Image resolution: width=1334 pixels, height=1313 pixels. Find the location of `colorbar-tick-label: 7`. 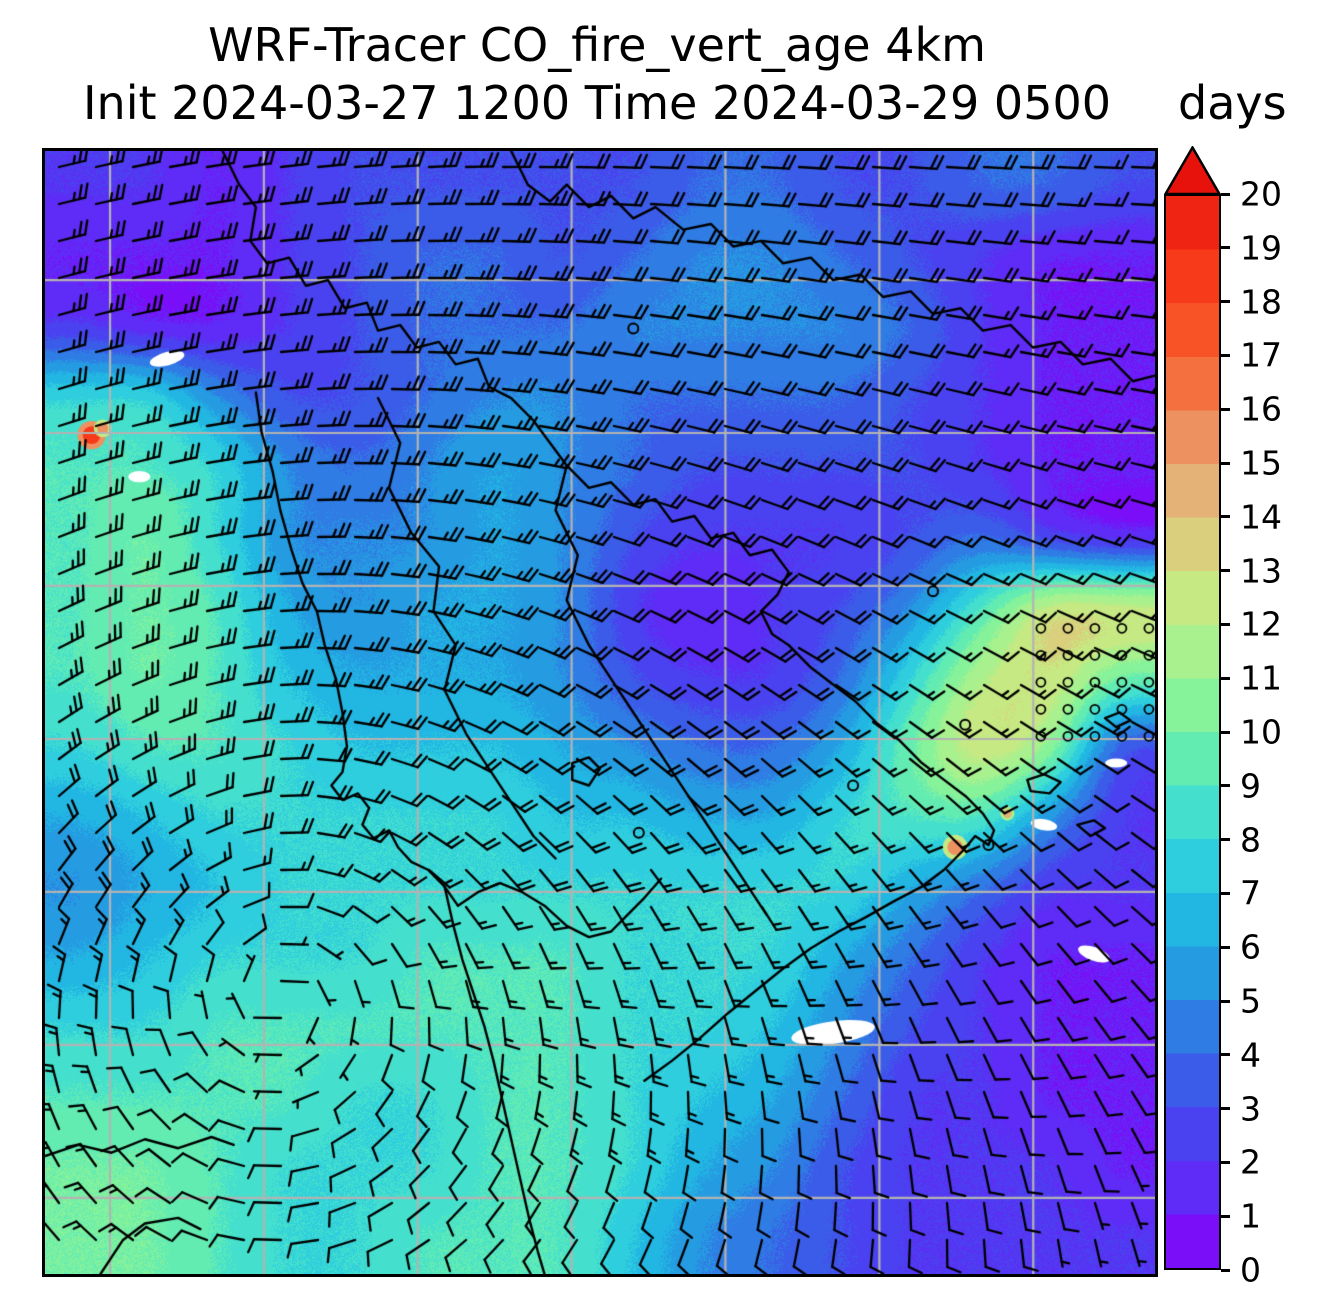

colorbar-tick-label: 7 is located at coordinates (1250, 893).